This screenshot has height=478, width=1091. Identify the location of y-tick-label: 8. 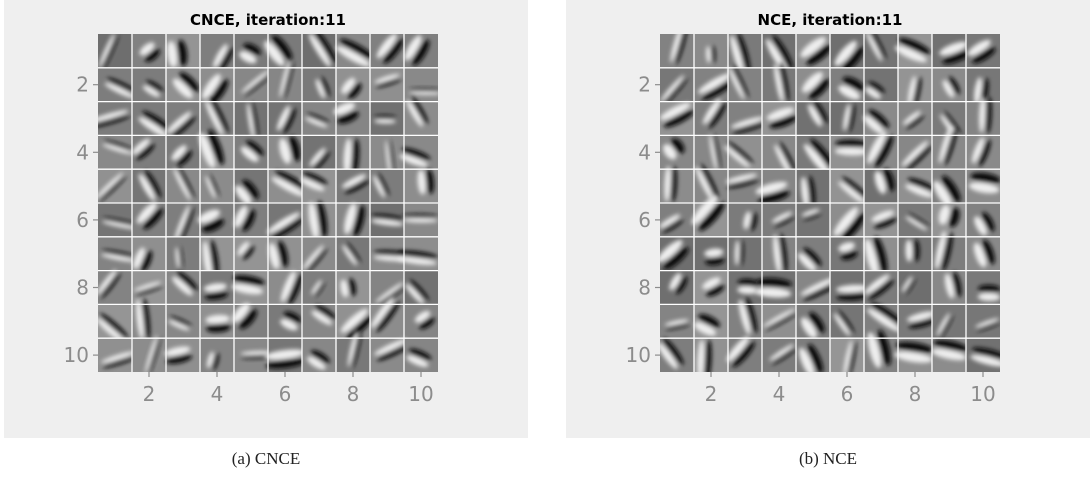
(644, 288).